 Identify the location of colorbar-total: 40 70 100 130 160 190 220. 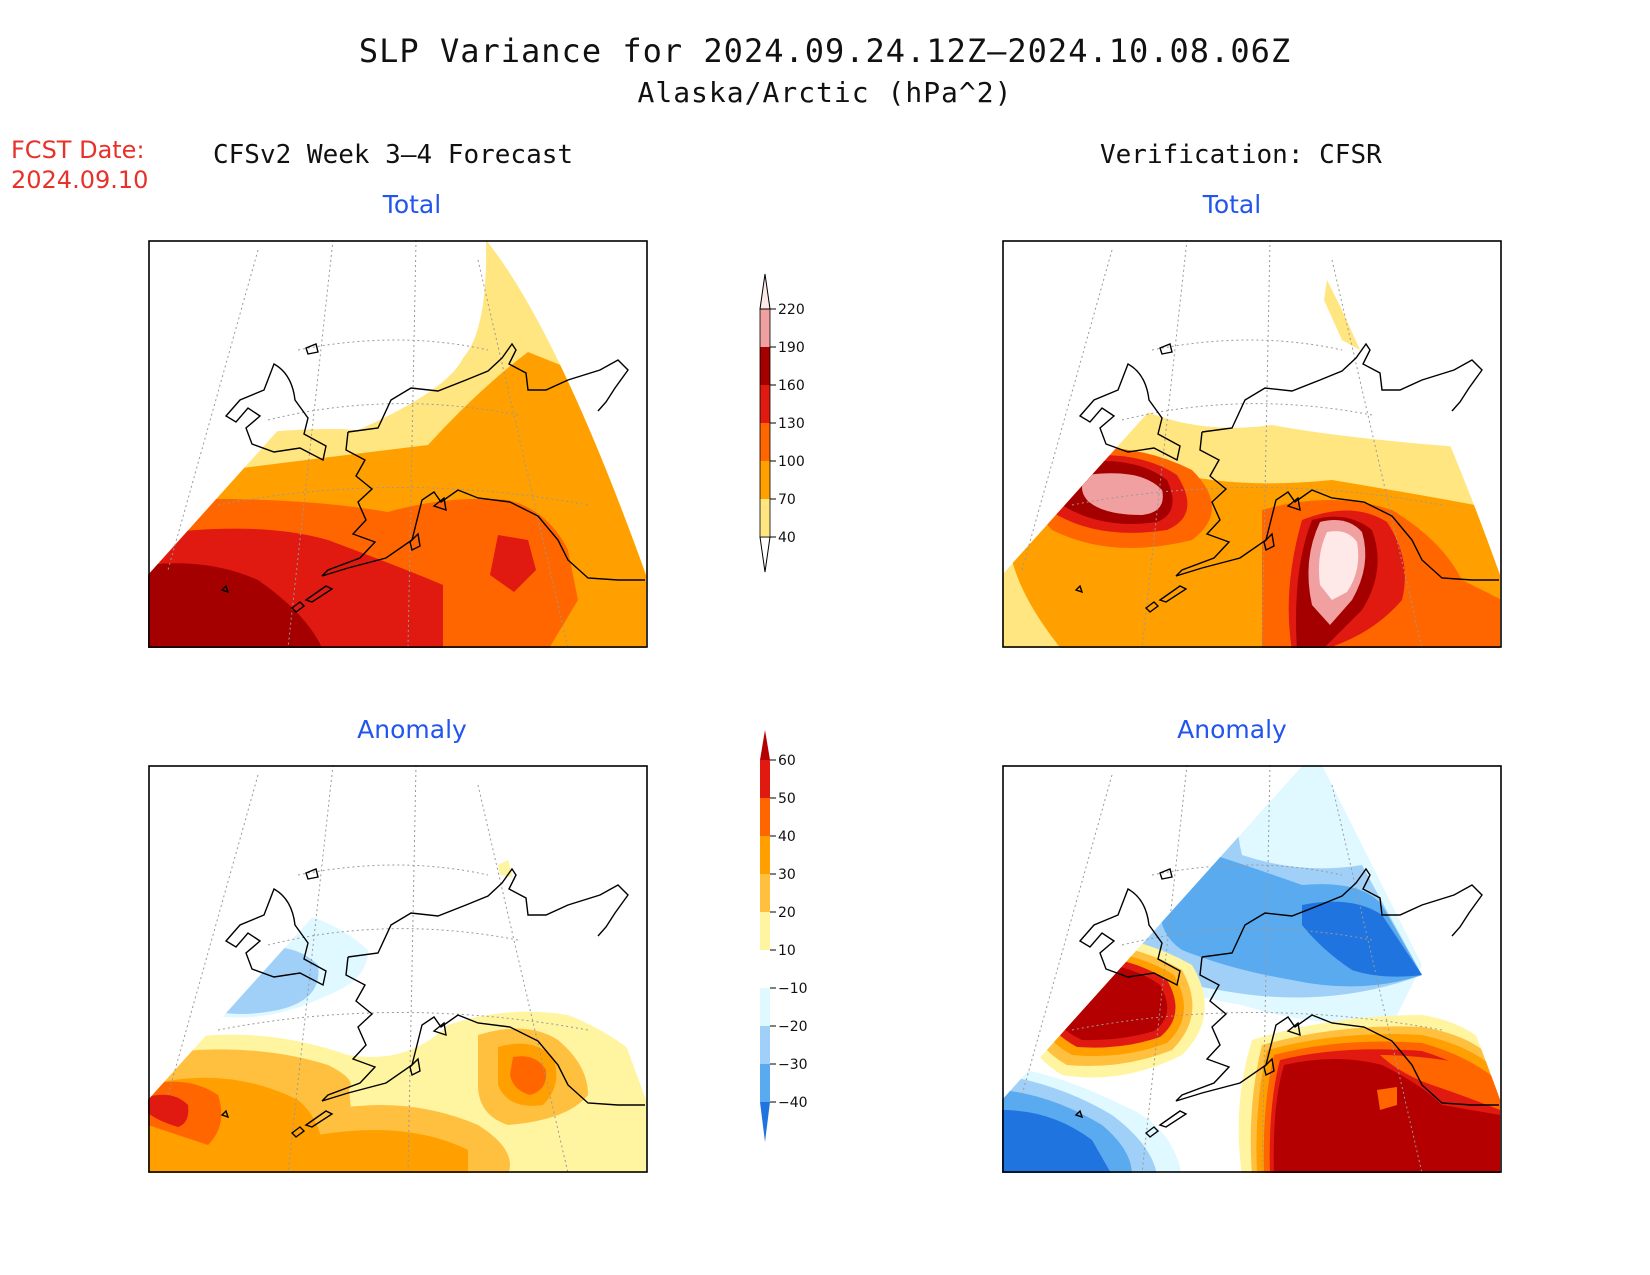
(782, 423).